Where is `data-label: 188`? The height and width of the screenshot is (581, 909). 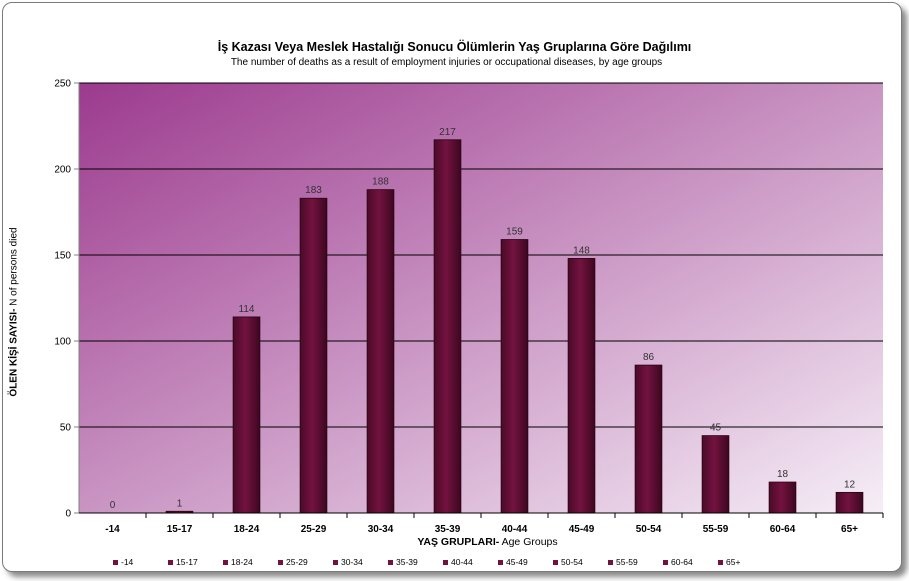
data-label: 188 is located at coordinates (380, 182).